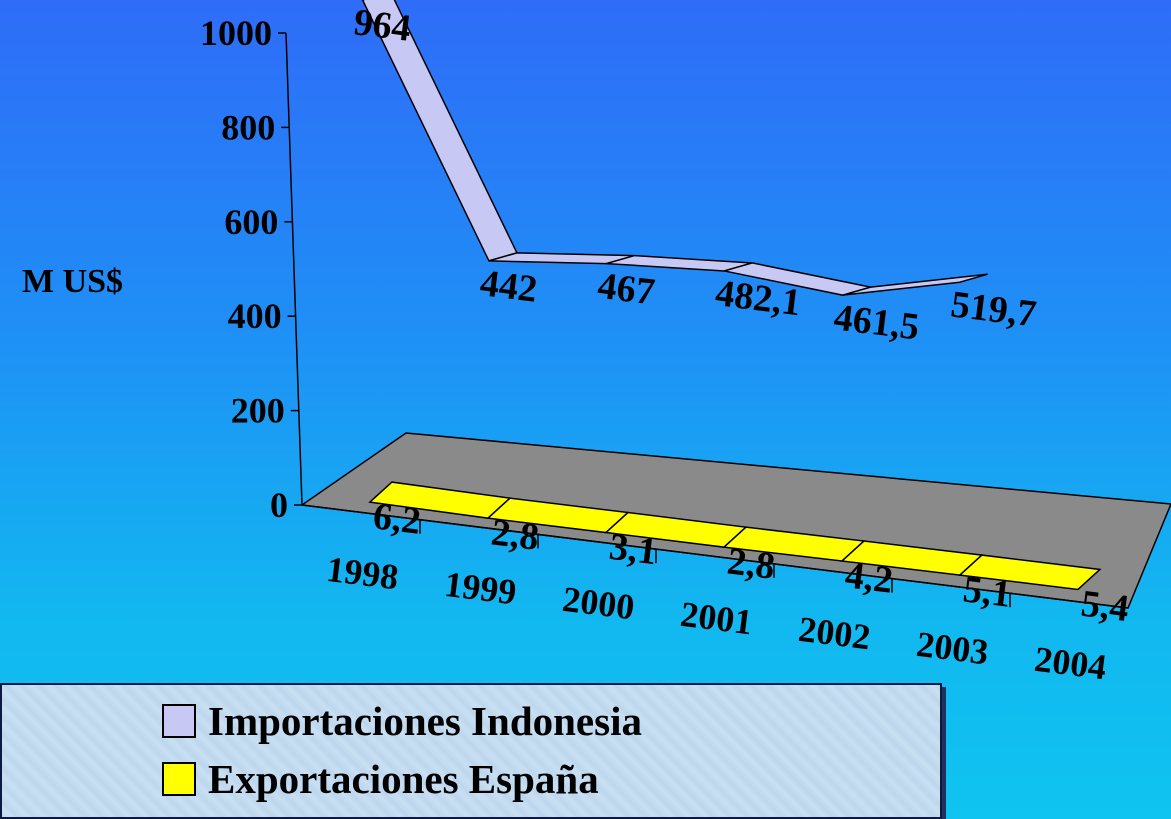 The image size is (1171, 819). What do you see at coordinates (877, 322) in the screenshot?
I see `data-label: 461,5` at bounding box center [877, 322].